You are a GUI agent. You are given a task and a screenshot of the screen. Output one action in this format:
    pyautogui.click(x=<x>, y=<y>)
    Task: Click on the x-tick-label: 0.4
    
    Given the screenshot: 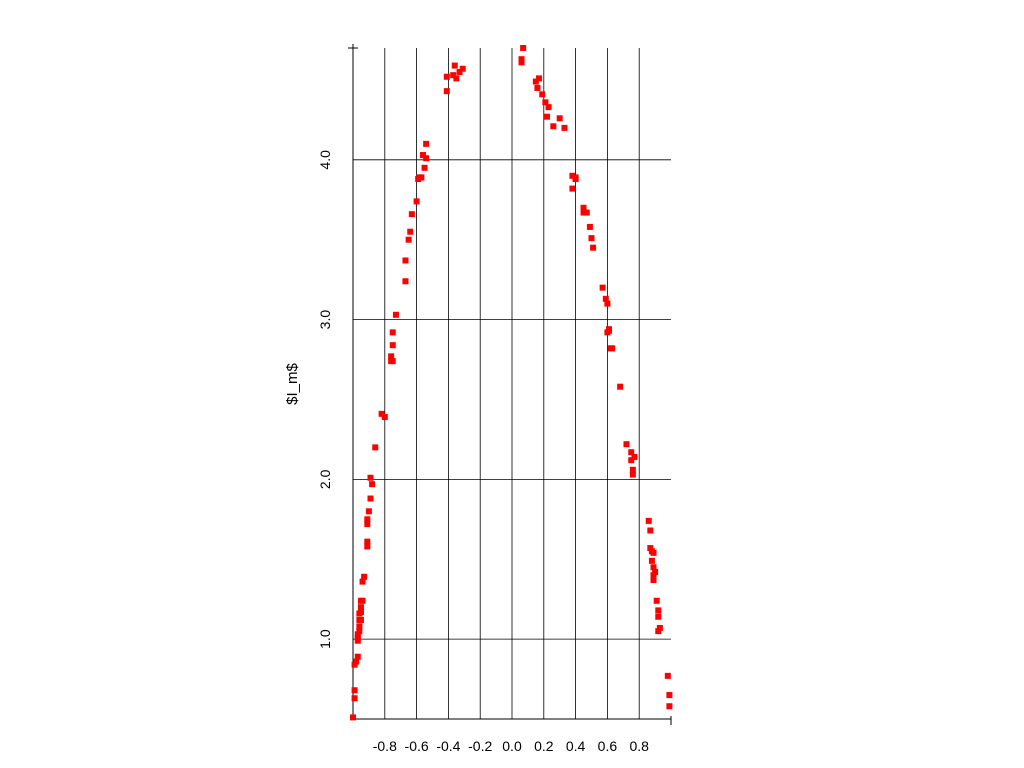 What is the action you would take?
    pyautogui.click(x=576, y=746)
    